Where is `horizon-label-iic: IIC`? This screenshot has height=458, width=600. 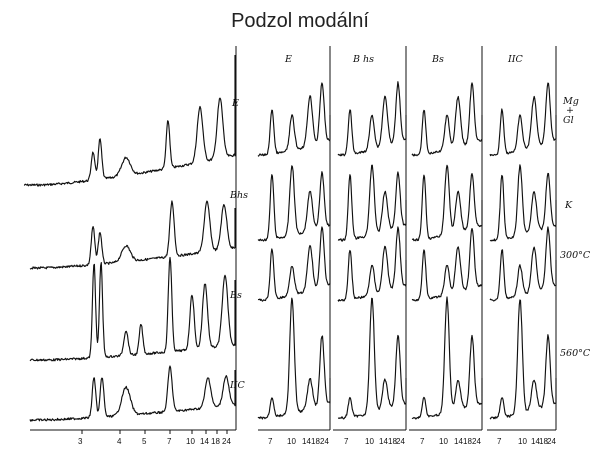 horizon-label-iic: IIC is located at coordinates (237, 385).